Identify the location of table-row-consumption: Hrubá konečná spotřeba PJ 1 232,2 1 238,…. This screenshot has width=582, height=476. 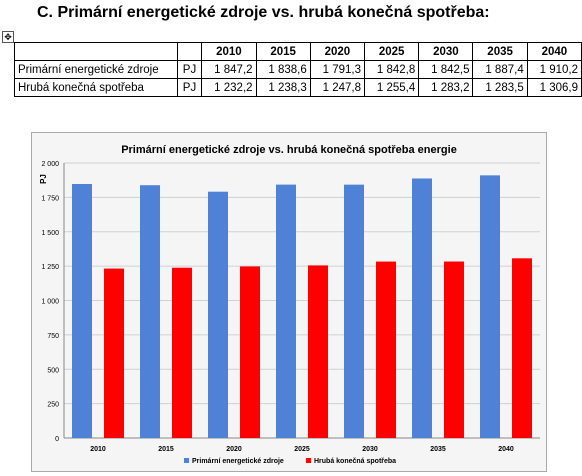
(298, 87).